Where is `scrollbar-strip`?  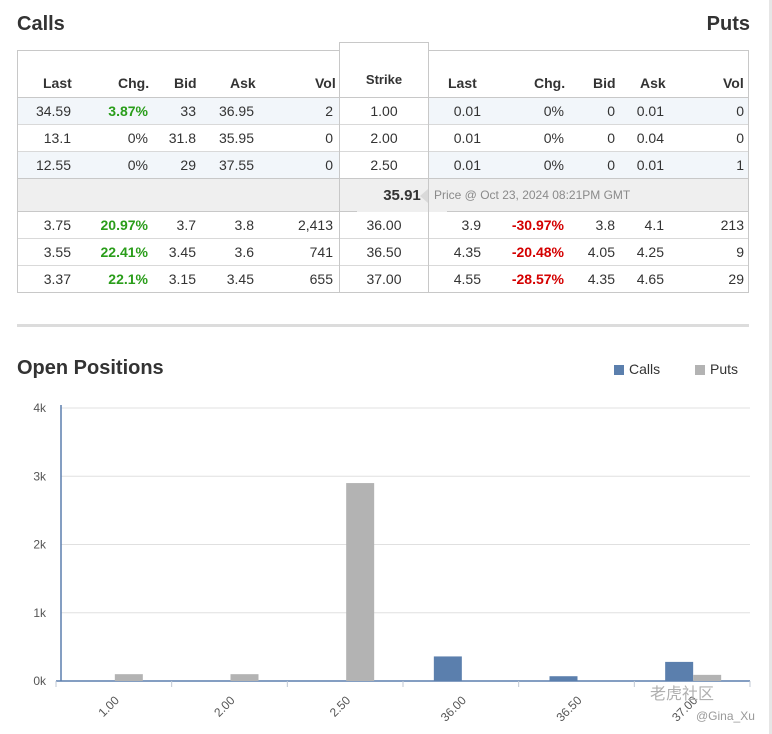 scrollbar-strip is located at coordinates (770, 367).